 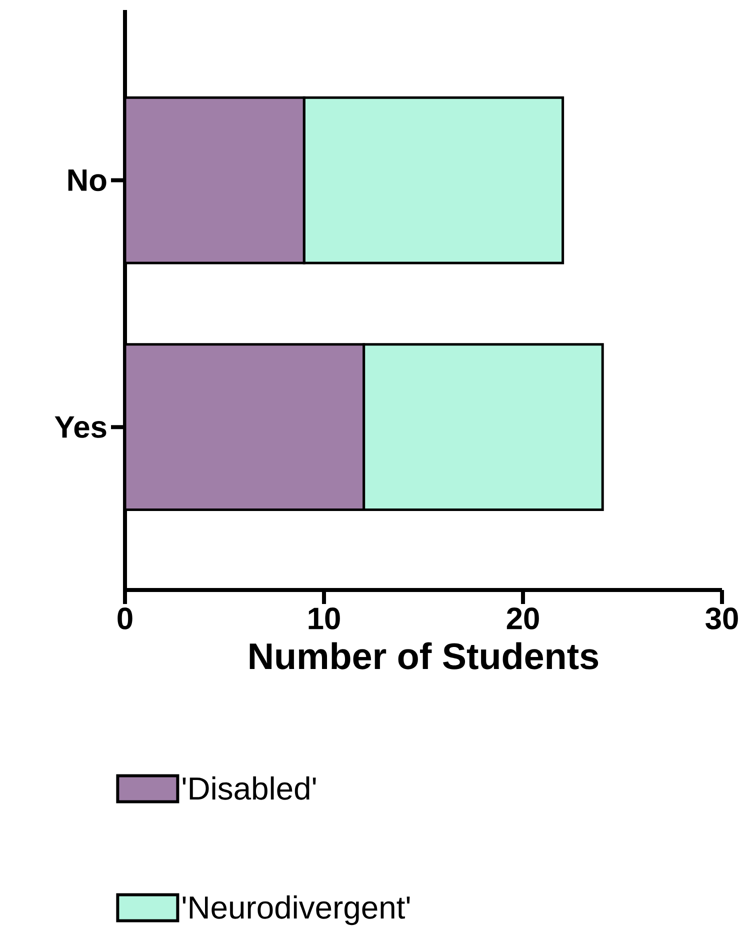 What do you see at coordinates (125, 619) in the screenshot?
I see `x-tick-label: 0` at bounding box center [125, 619].